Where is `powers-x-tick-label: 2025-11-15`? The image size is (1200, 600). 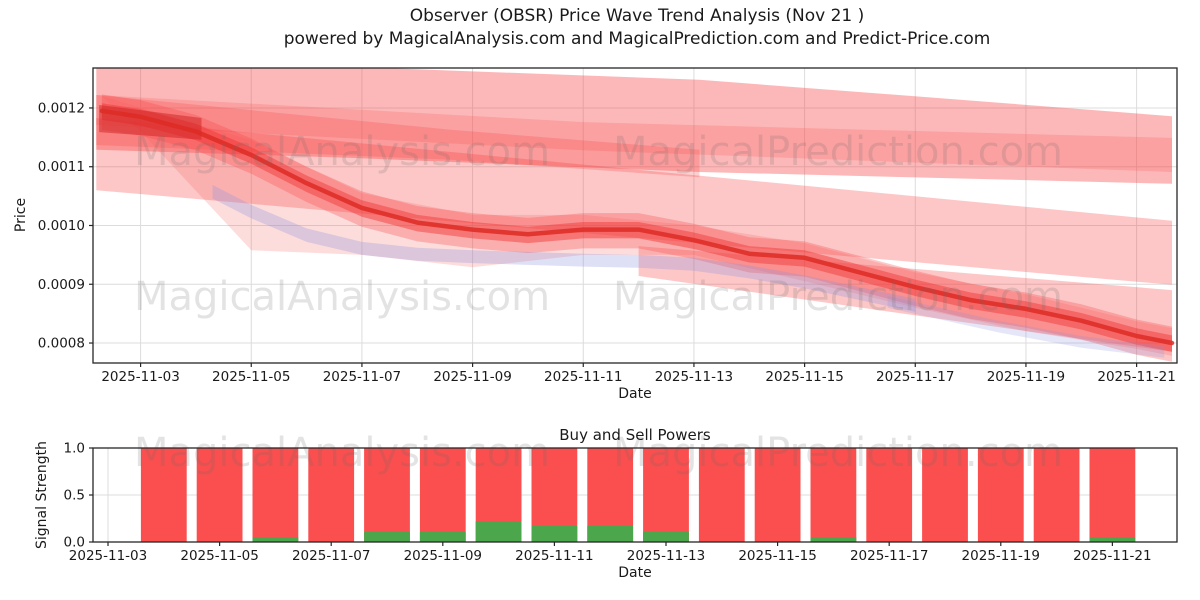
powers-x-tick-label: 2025-11-15 is located at coordinates (777, 556).